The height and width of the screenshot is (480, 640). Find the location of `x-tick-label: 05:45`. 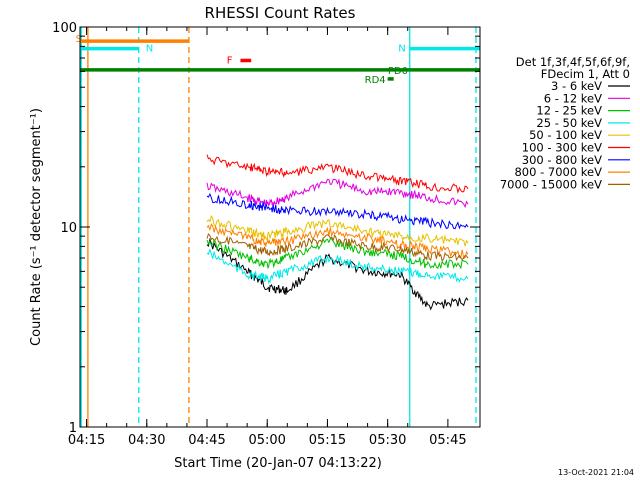

x-tick-label: 05:45 is located at coordinates (447, 440).